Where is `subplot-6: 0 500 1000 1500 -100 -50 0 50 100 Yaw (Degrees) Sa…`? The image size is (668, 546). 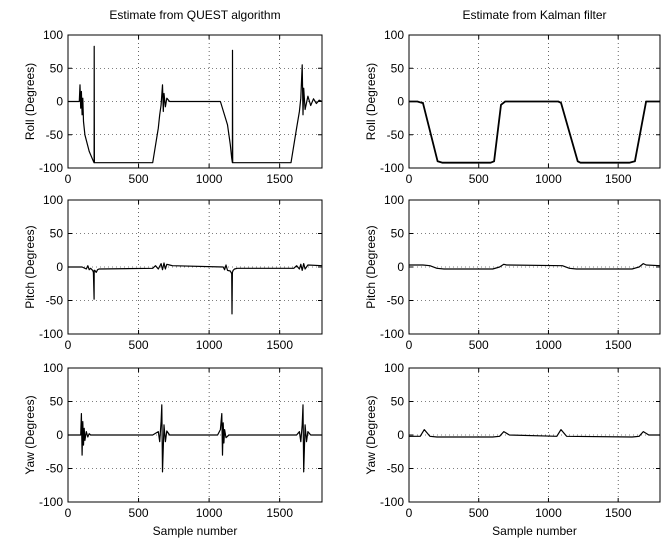 subplot-6: 0 500 1000 1500 -100 -50 0 50 100 Yaw (Degrees) Sa… is located at coordinates (512, 449).